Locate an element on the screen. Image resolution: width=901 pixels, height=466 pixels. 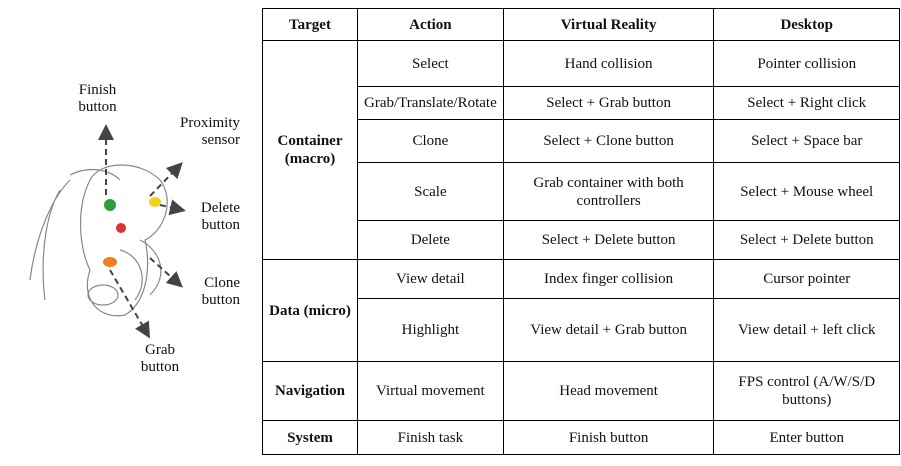
table-cell: Grab/Translate/Rotate is located at coordinates (430, 103).